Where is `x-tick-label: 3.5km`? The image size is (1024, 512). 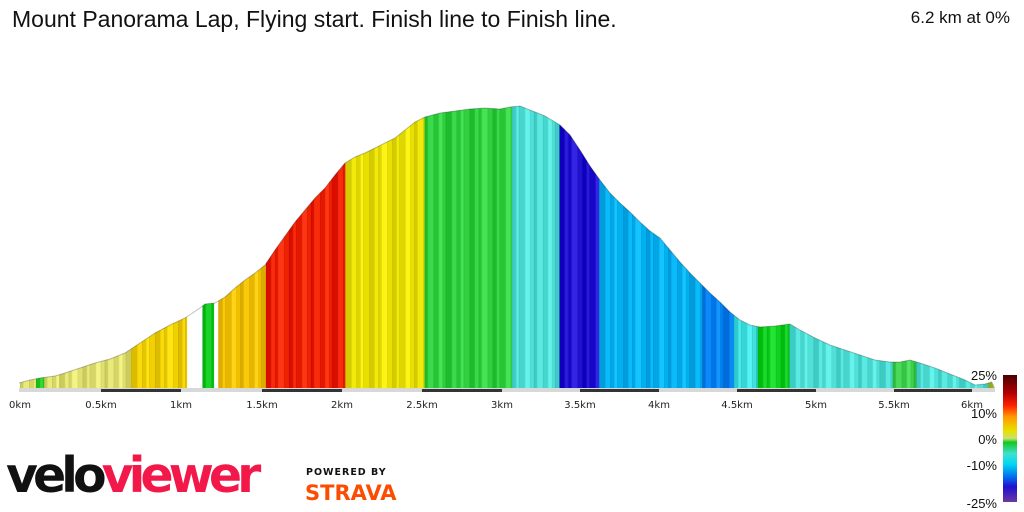
x-tick-label: 3.5km is located at coordinates (580, 405).